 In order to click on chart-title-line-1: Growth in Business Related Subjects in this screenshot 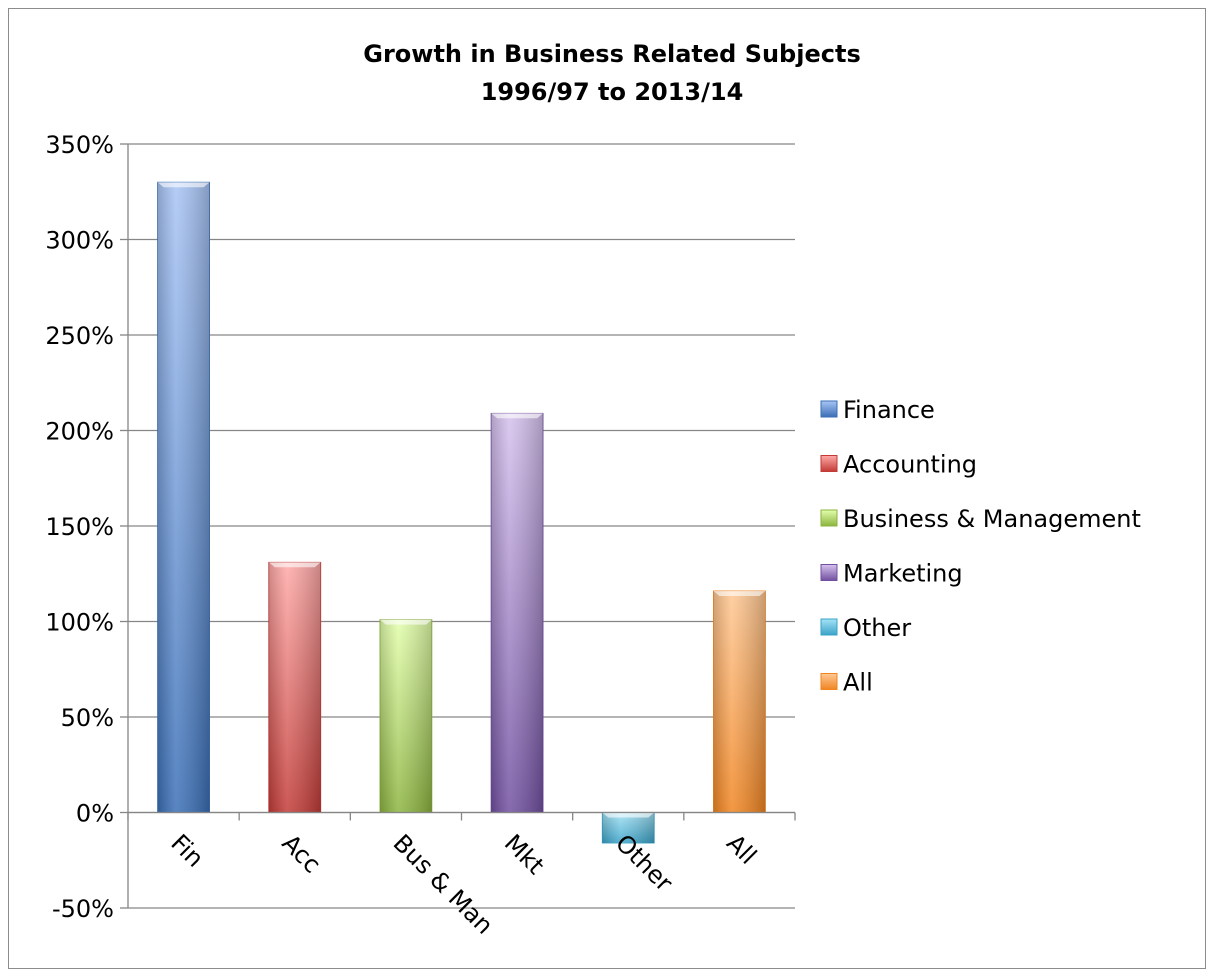, I will do `click(611, 54)`.